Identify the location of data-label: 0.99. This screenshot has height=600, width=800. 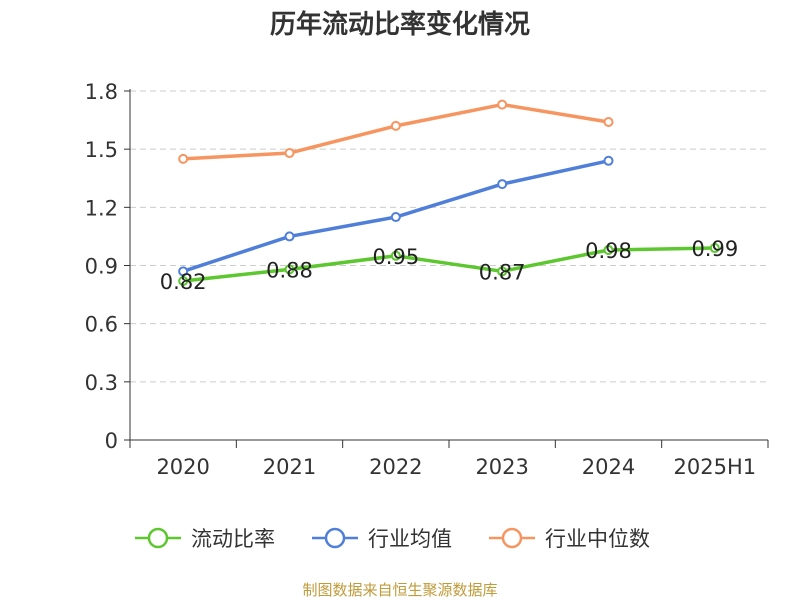
(714, 249).